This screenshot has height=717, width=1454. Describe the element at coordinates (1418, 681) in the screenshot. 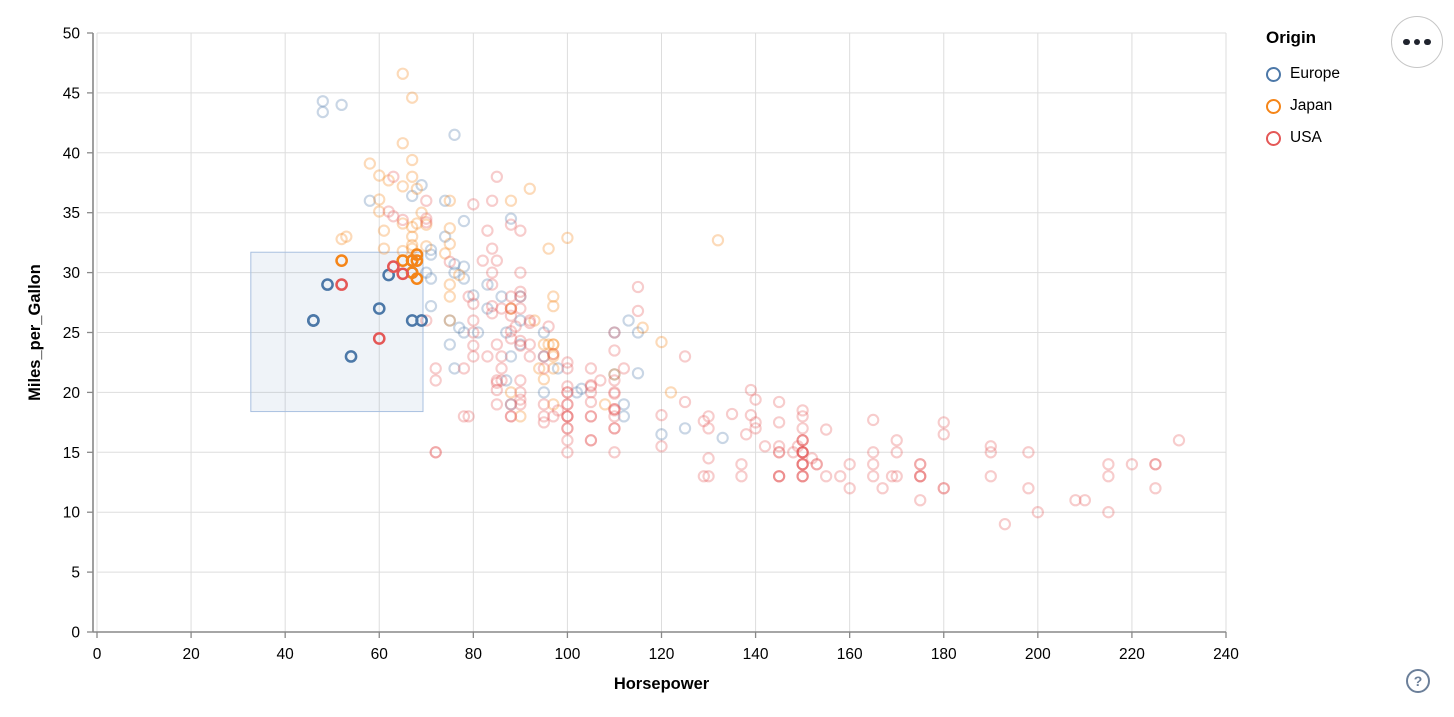

I see `help-button: ?` at that location.